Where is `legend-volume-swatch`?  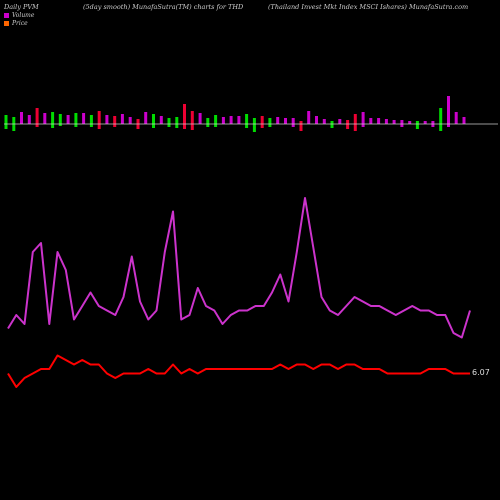 legend-volume-swatch is located at coordinates (6, 15).